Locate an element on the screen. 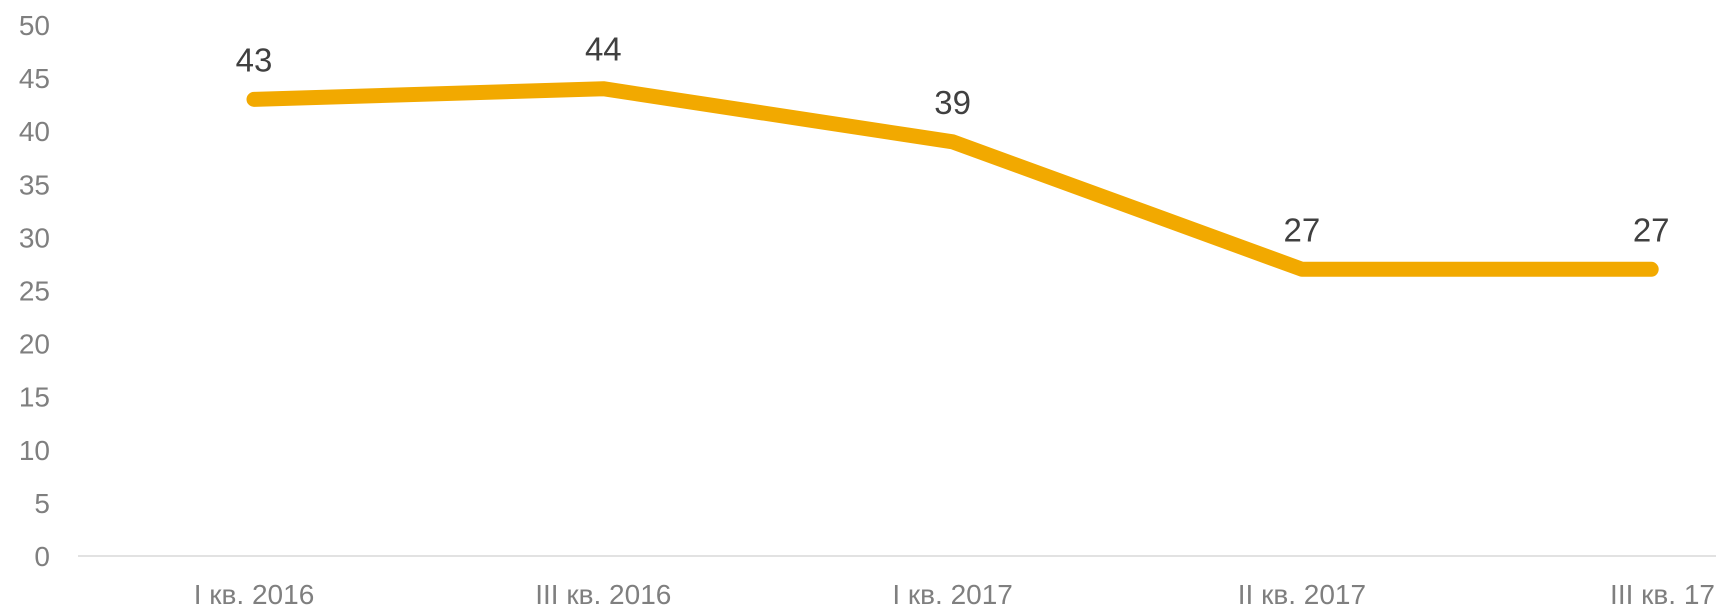  y-tick-label: 20 is located at coordinates (34, 344).